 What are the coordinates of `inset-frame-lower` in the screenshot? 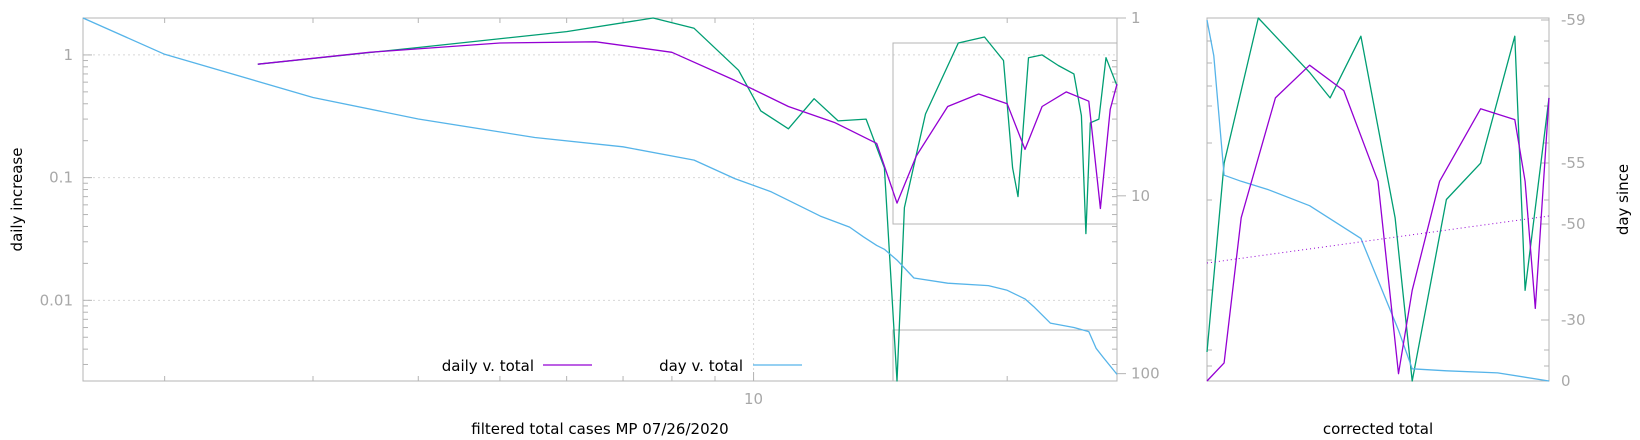 It's located at (1005, 355).